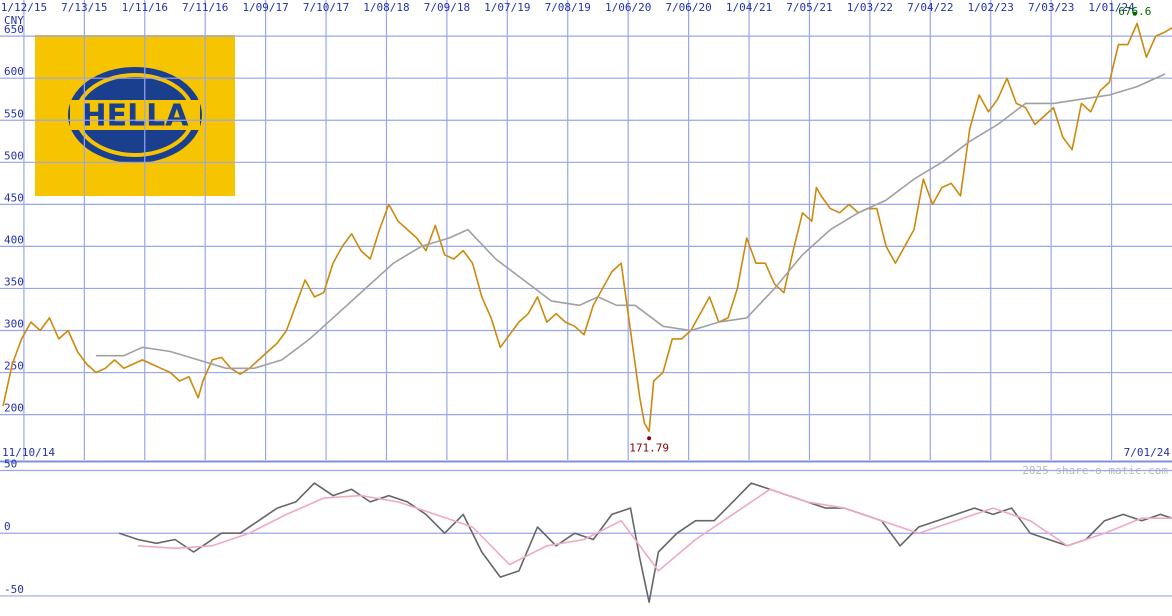  Describe the element at coordinates (84, 7) in the screenshot. I see `x-tick-label: 7/13/15` at that location.